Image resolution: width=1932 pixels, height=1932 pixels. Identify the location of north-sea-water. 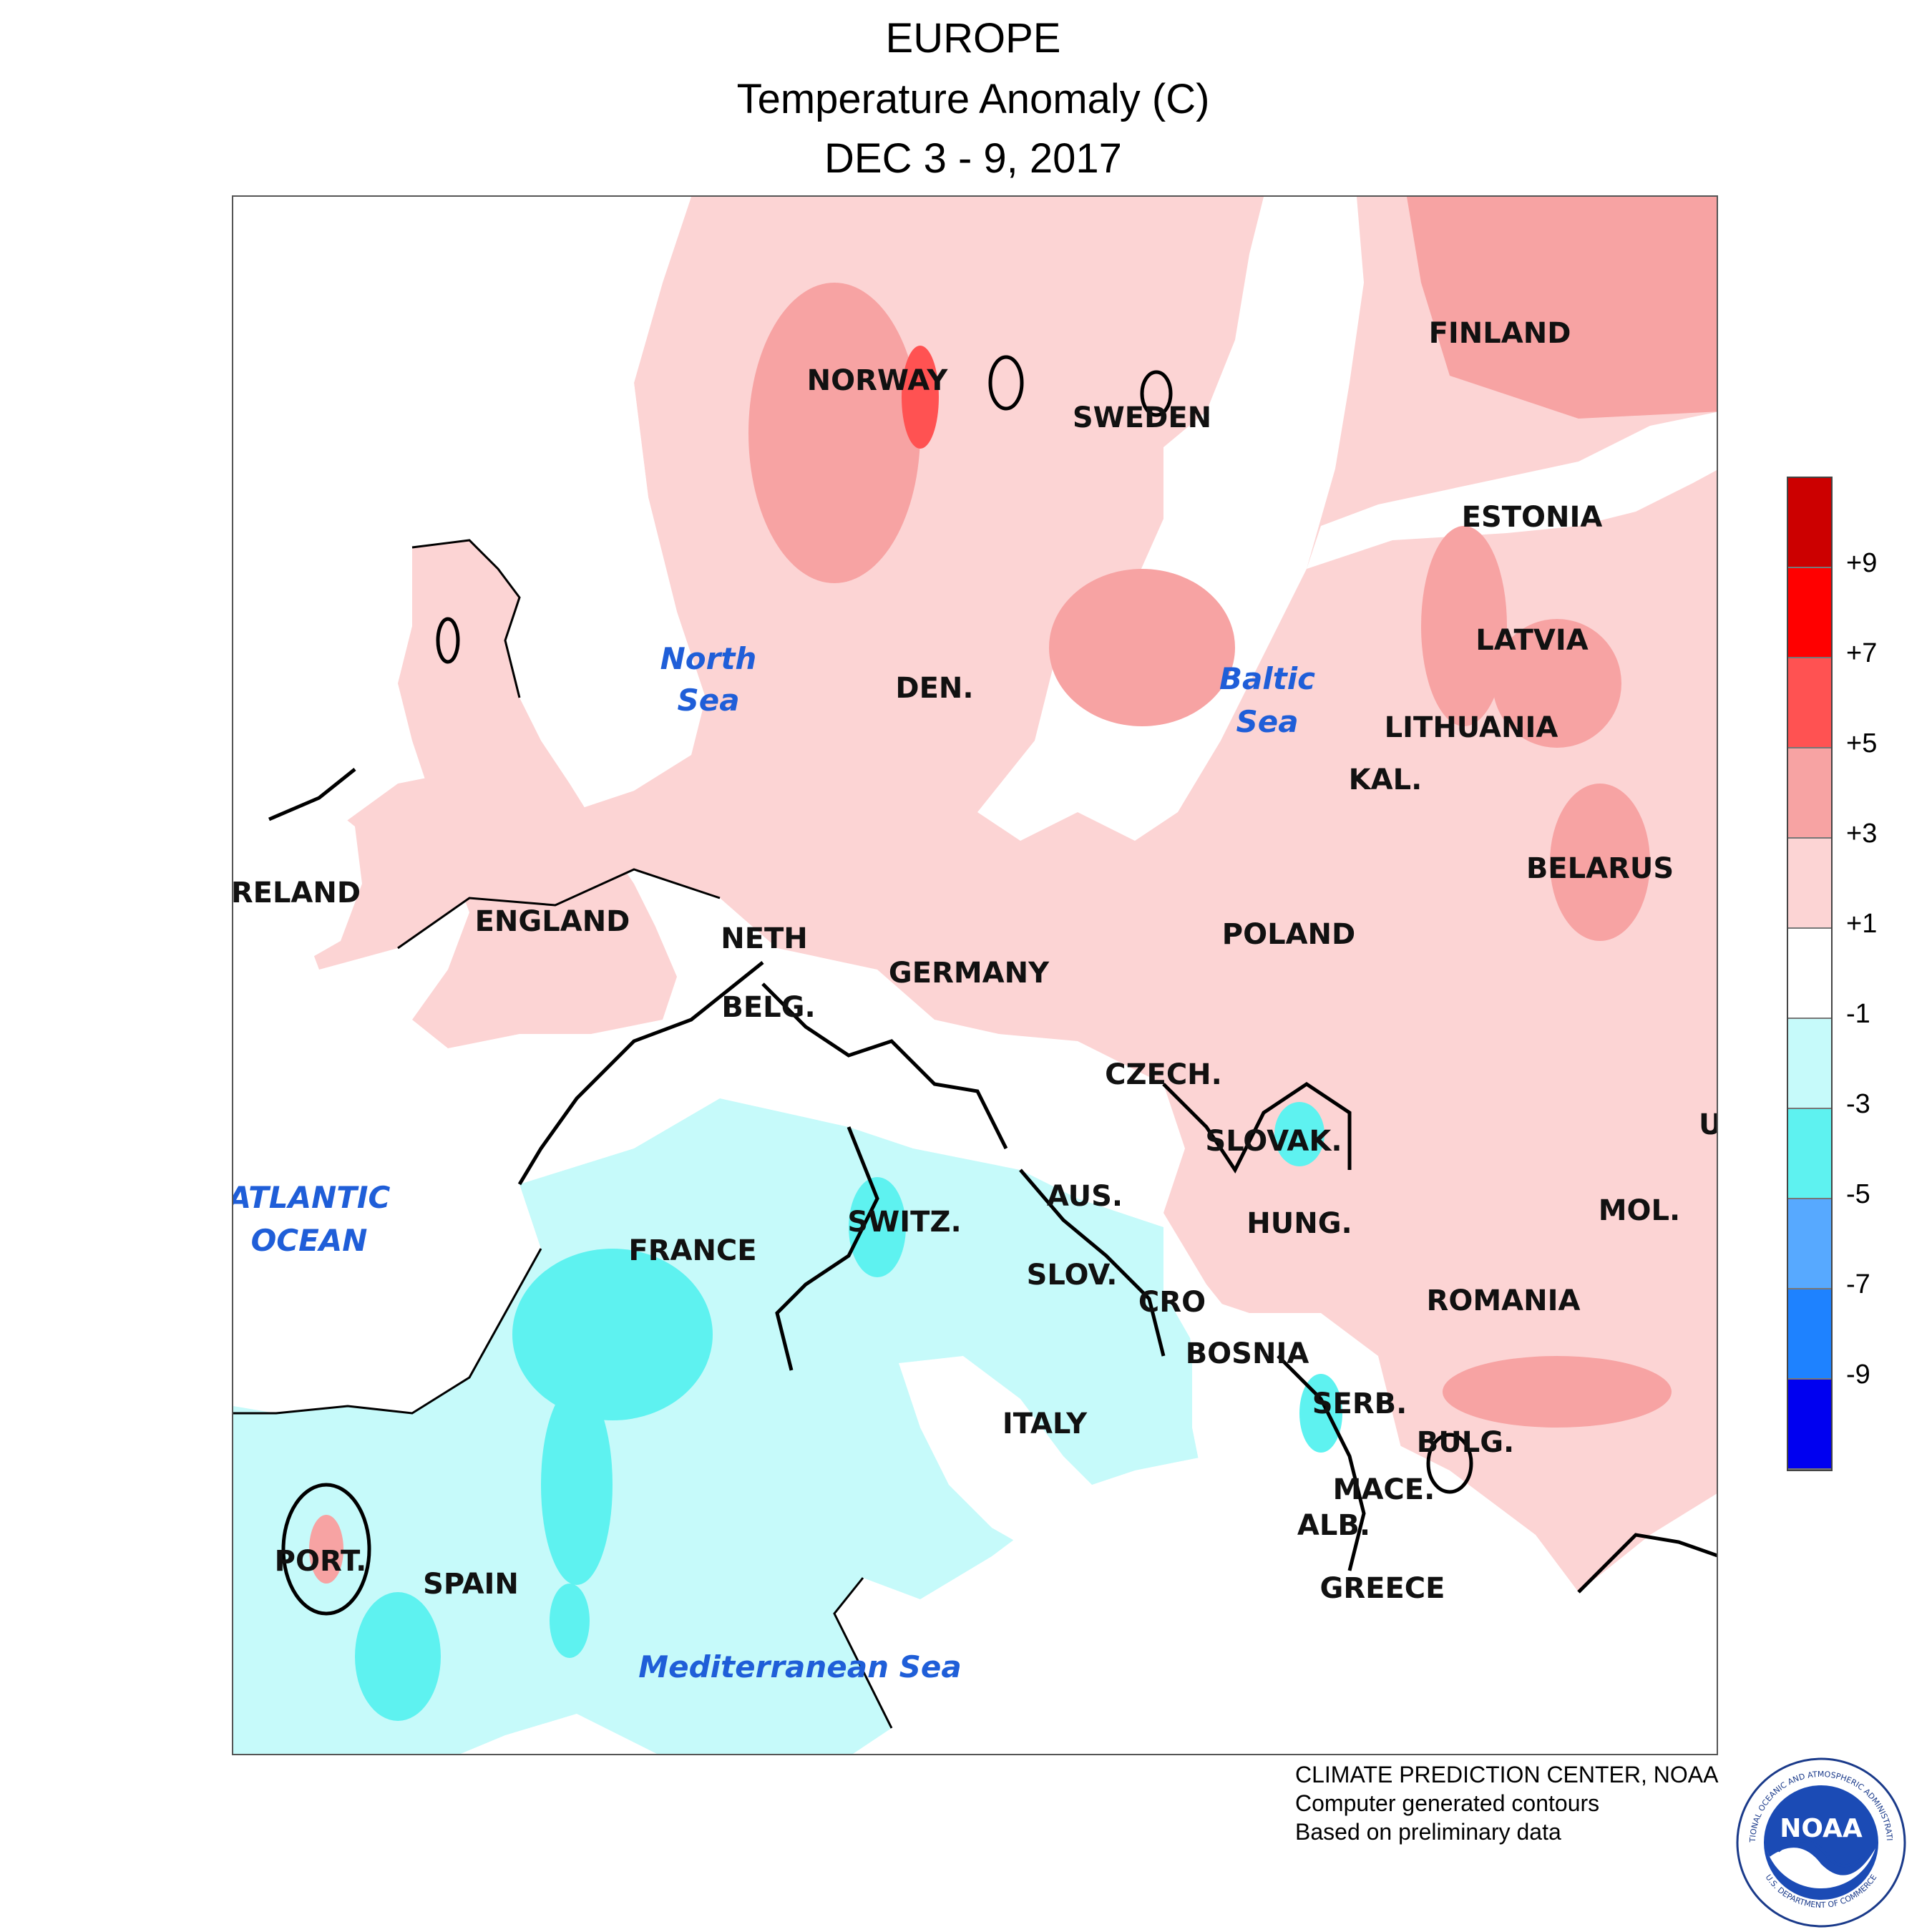
(469, 529).